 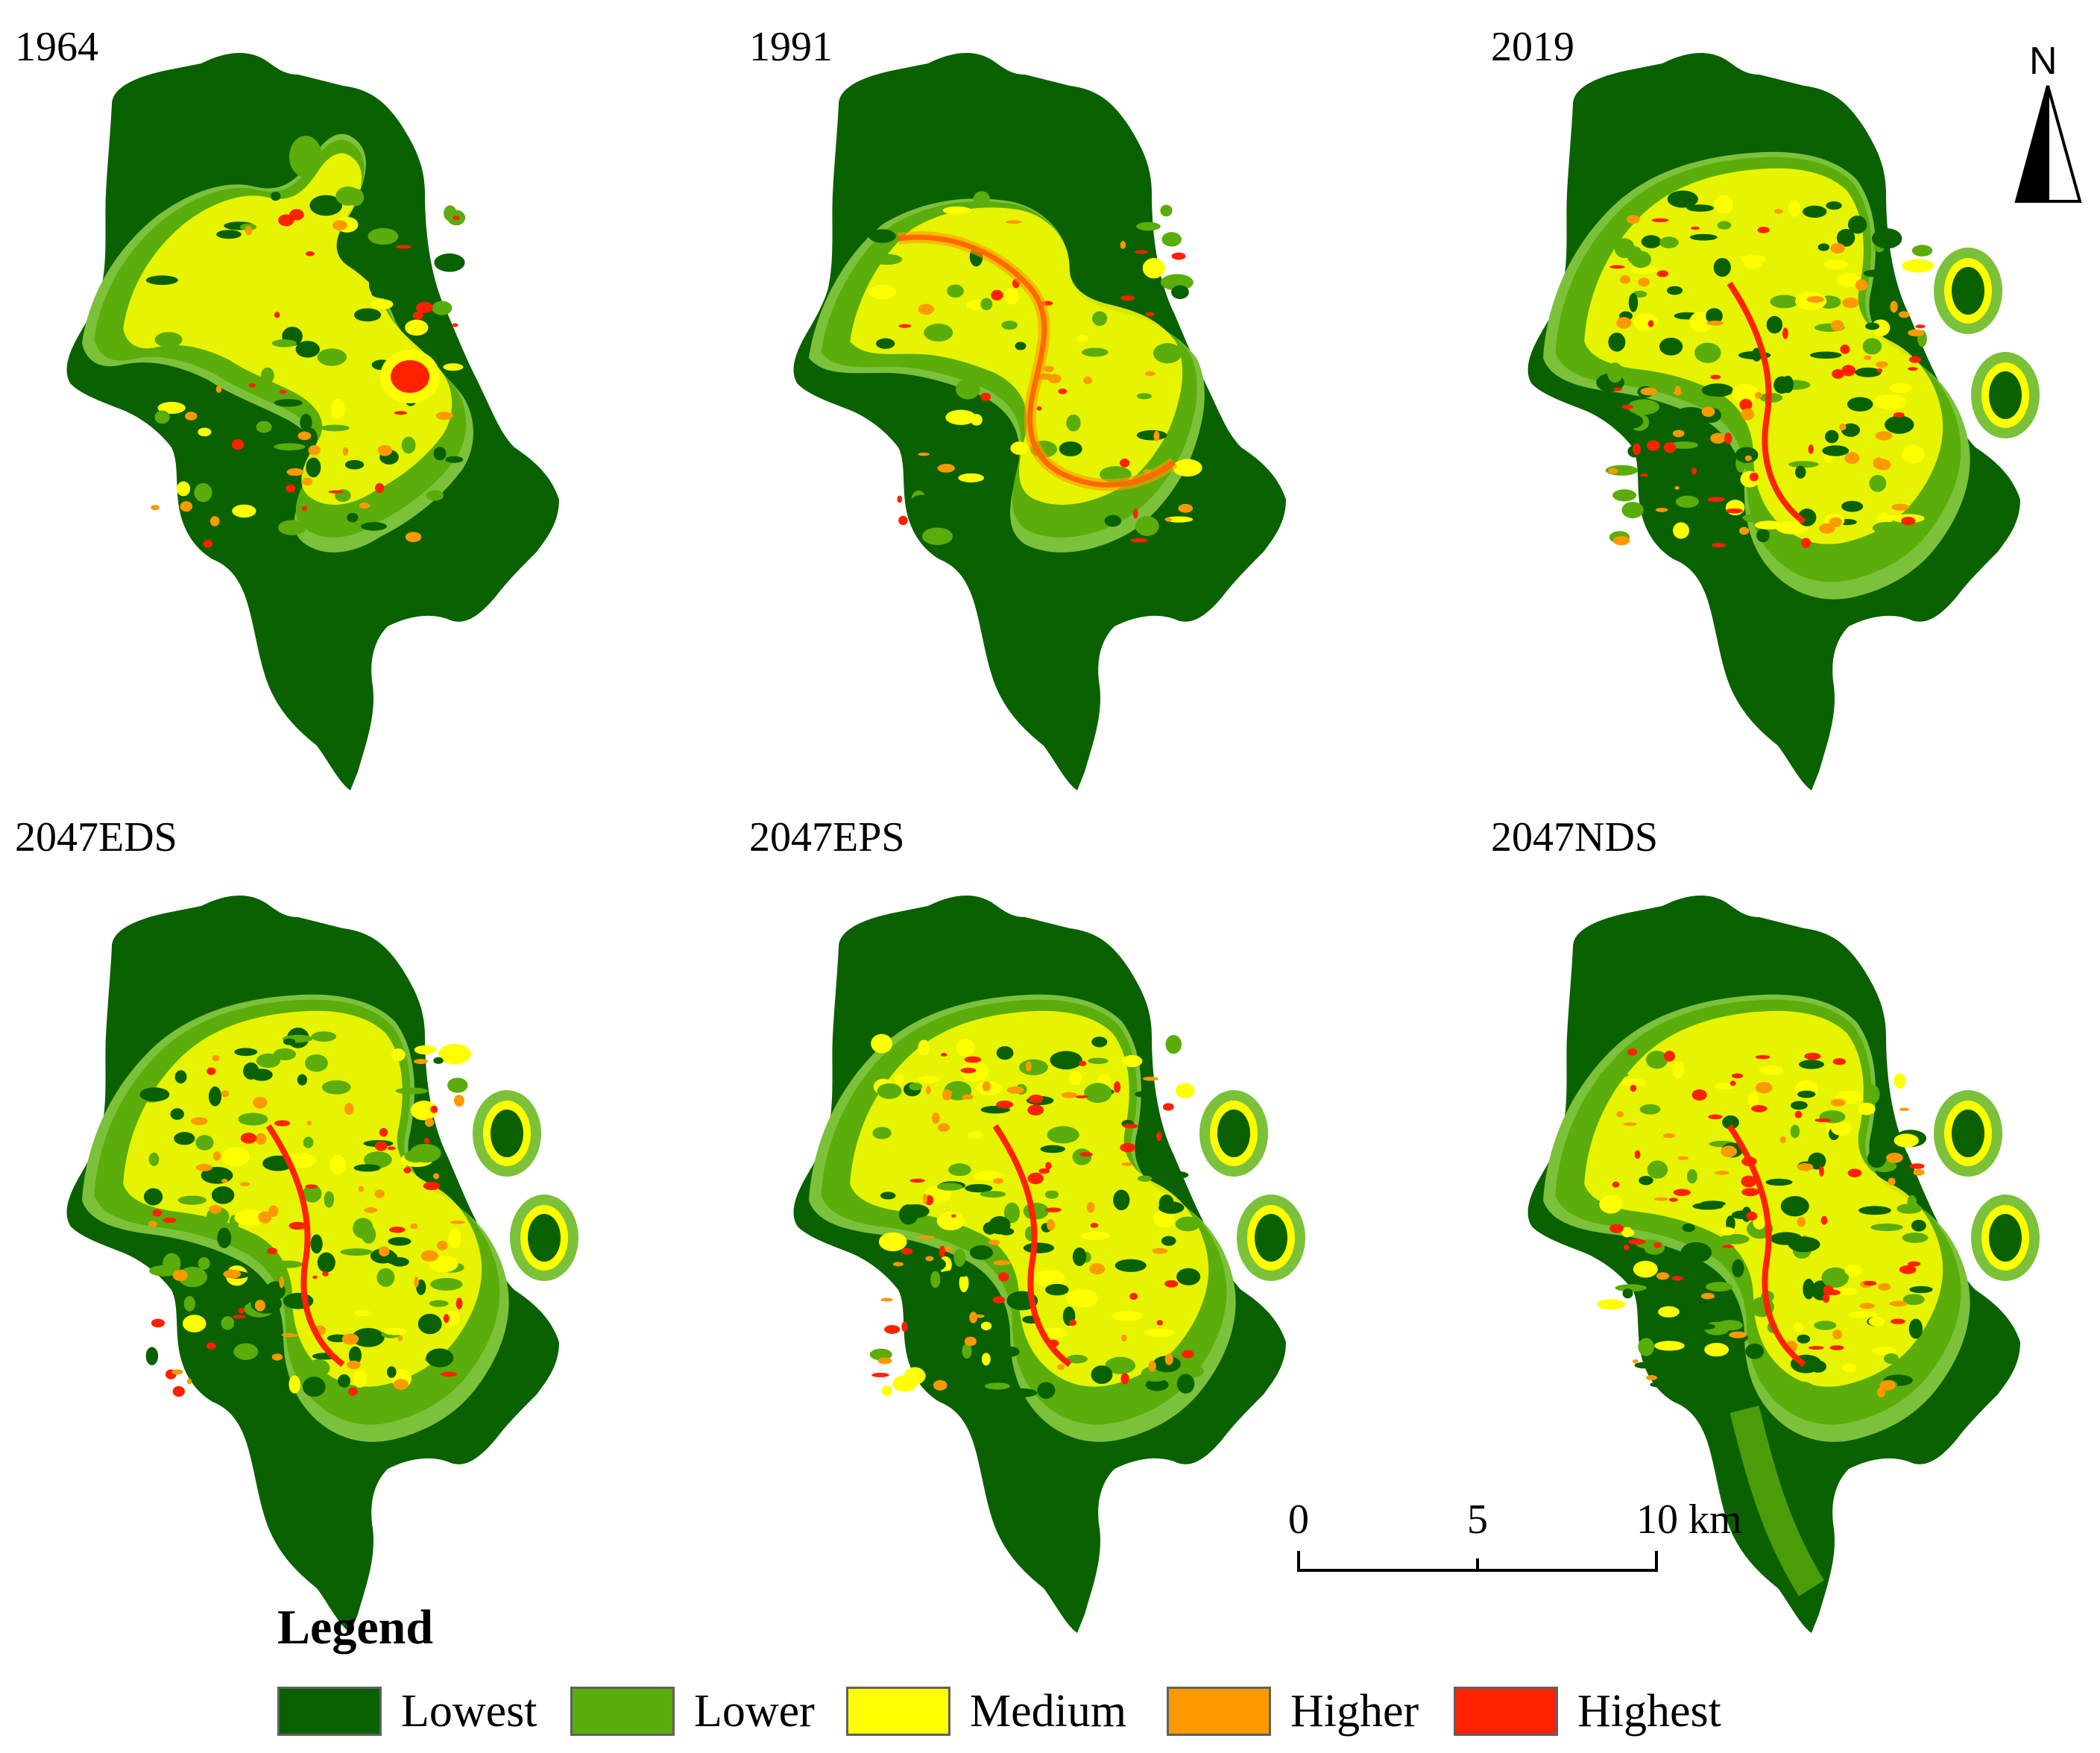 What do you see at coordinates (1048, 1711) in the screenshot?
I see `legend-label-medium: Medium` at bounding box center [1048, 1711].